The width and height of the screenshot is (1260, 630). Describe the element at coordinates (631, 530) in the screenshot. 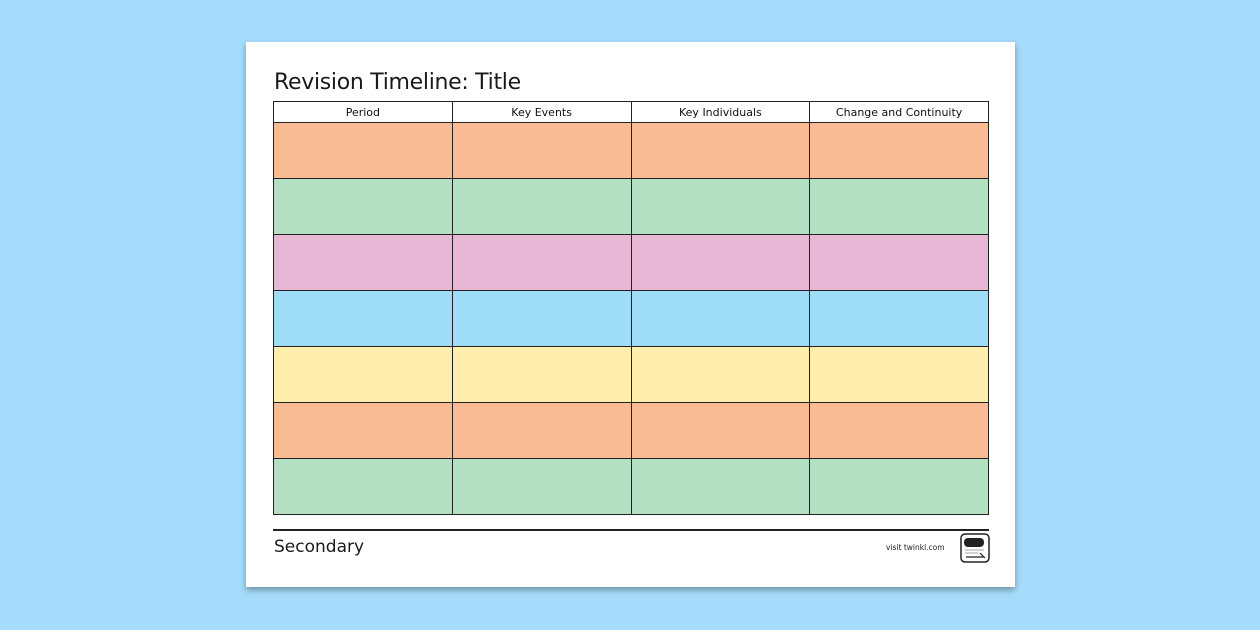

I see `footer-divider` at that location.